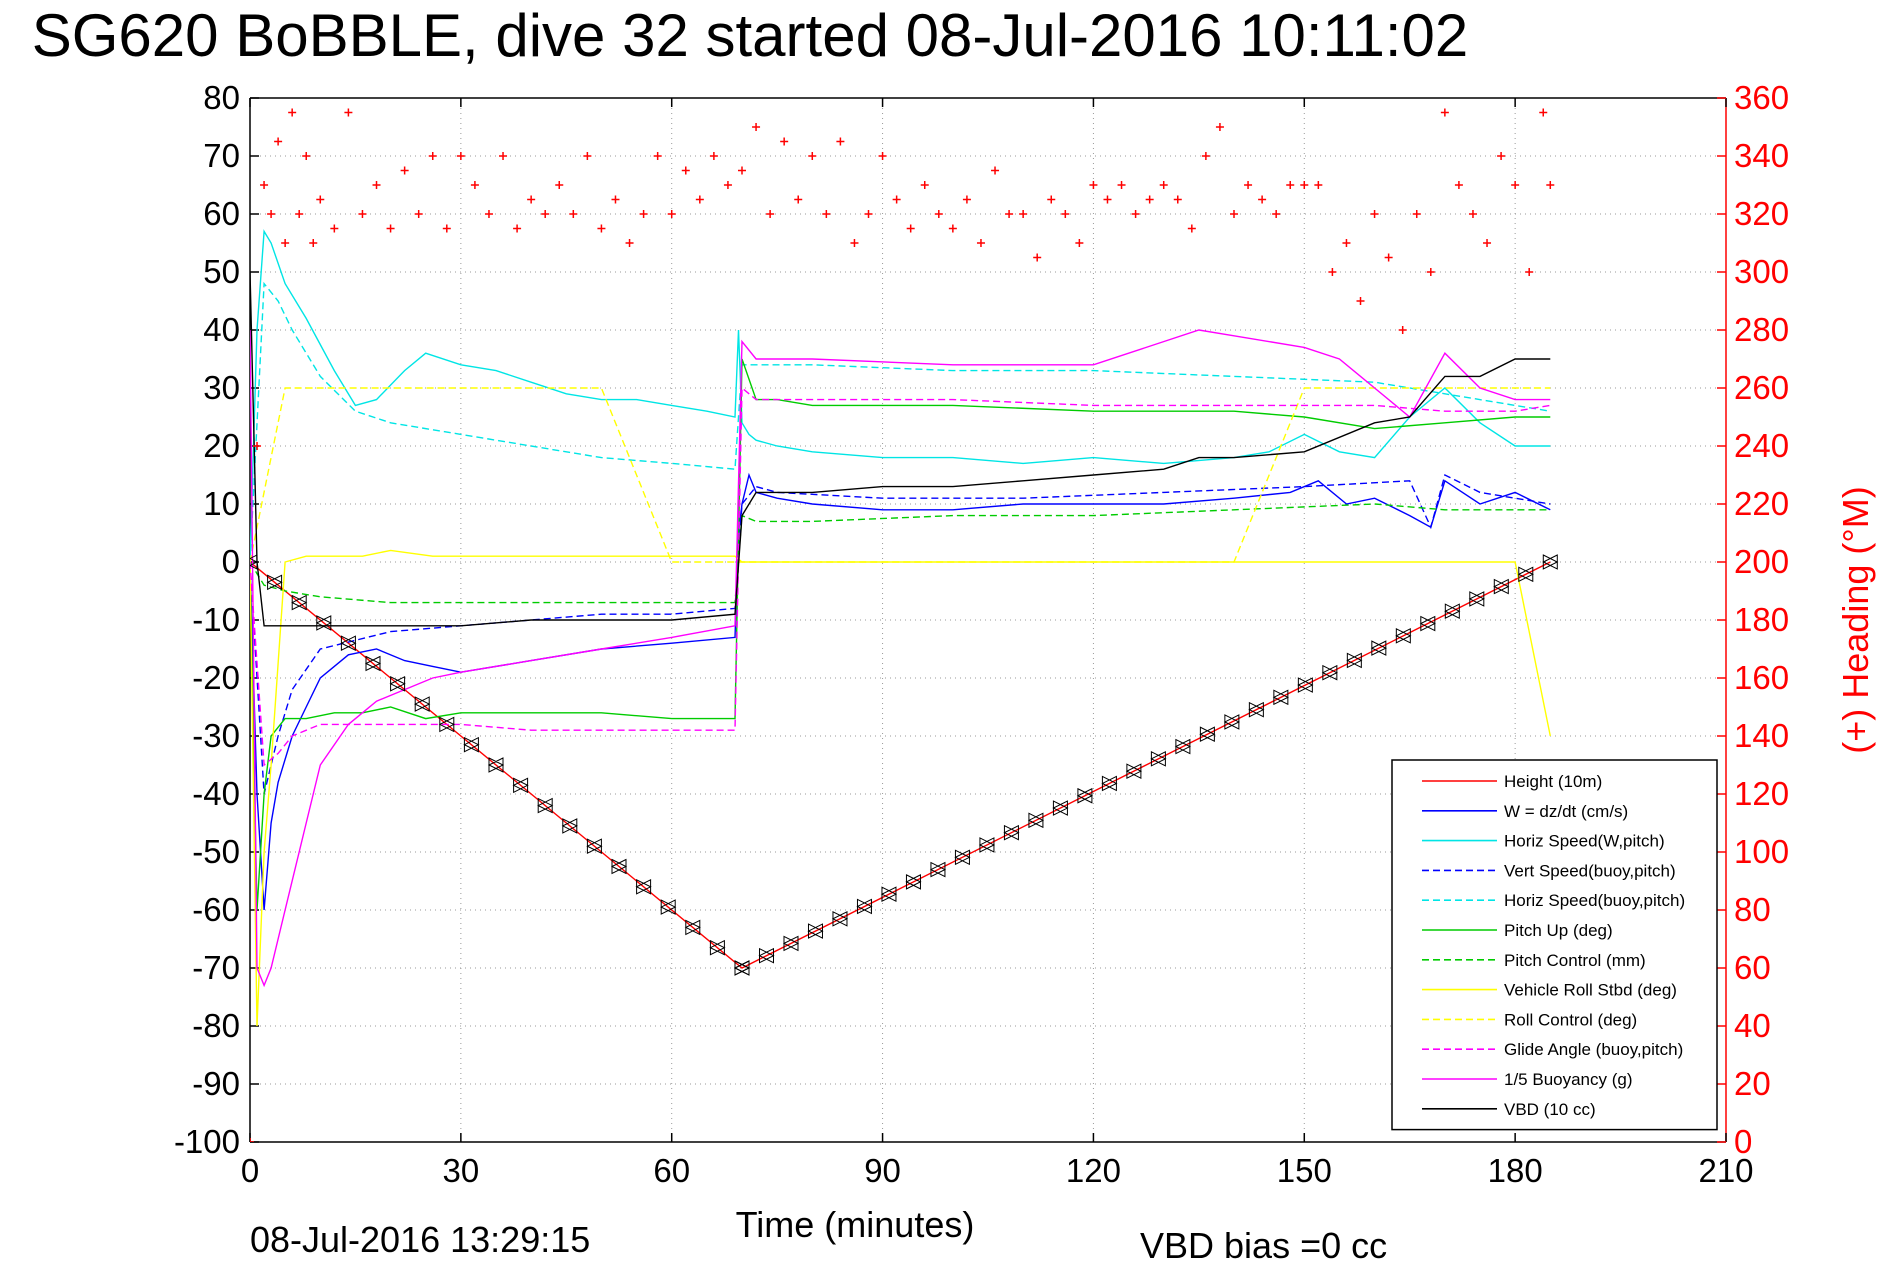 This screenshot has height=1262, width=1891. I want to click on left-y-tick-label: -20, so click(216, 677).